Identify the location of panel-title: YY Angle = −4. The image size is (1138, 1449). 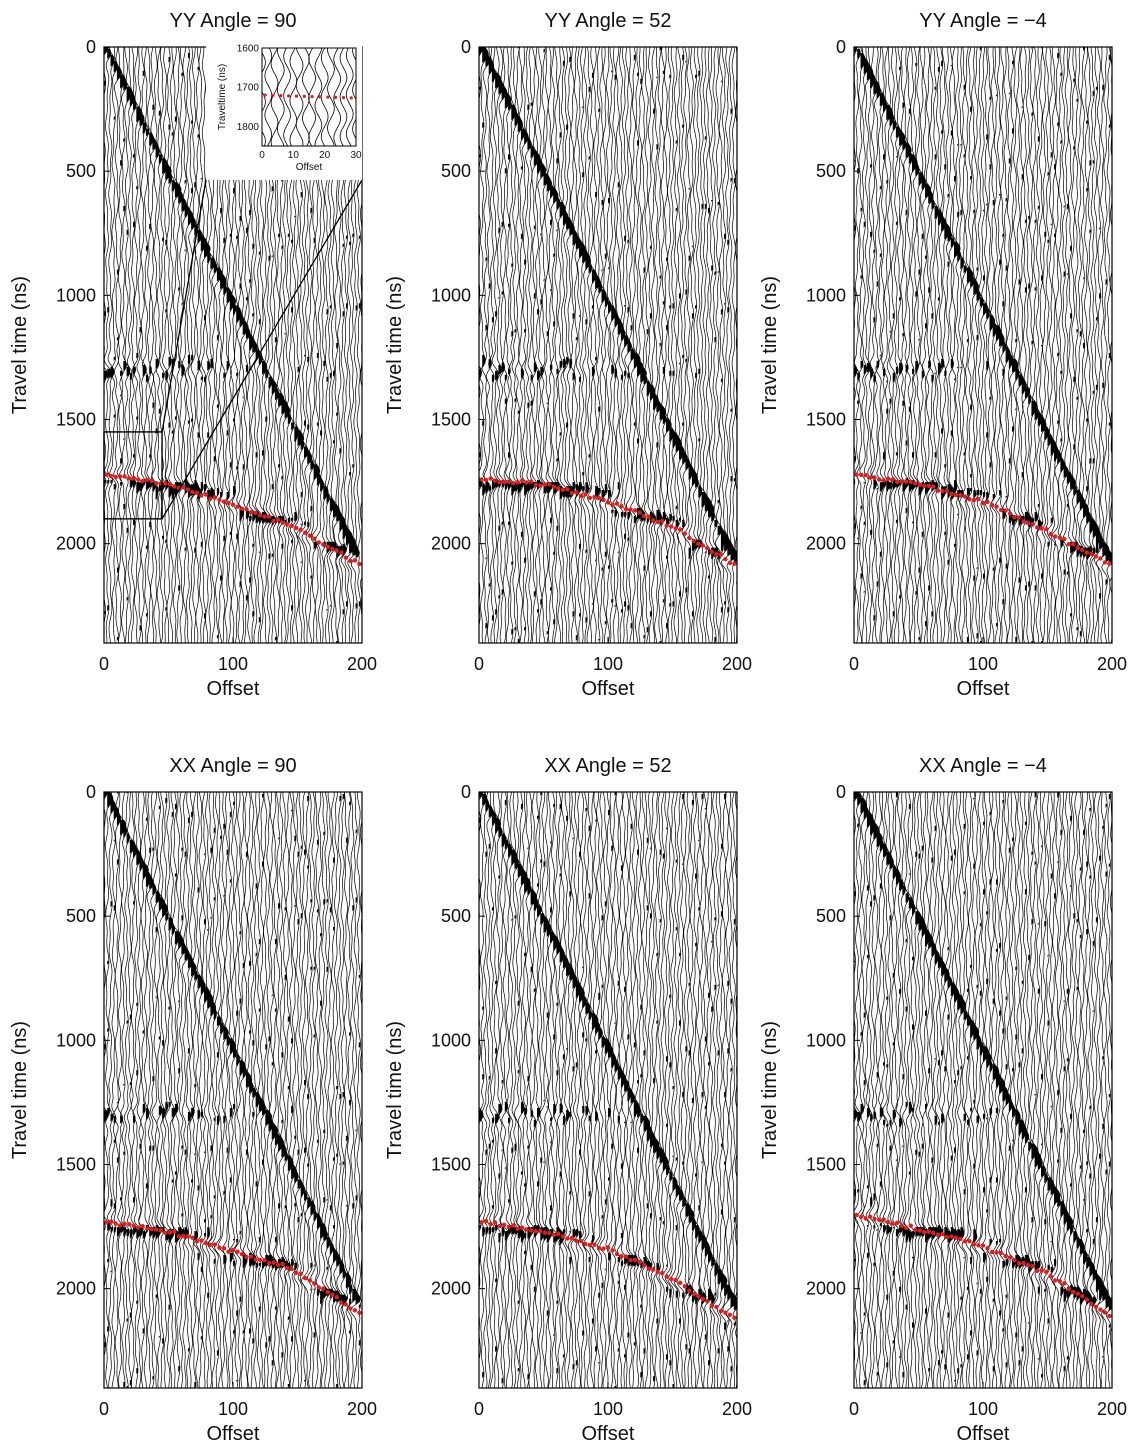
(983, 21).